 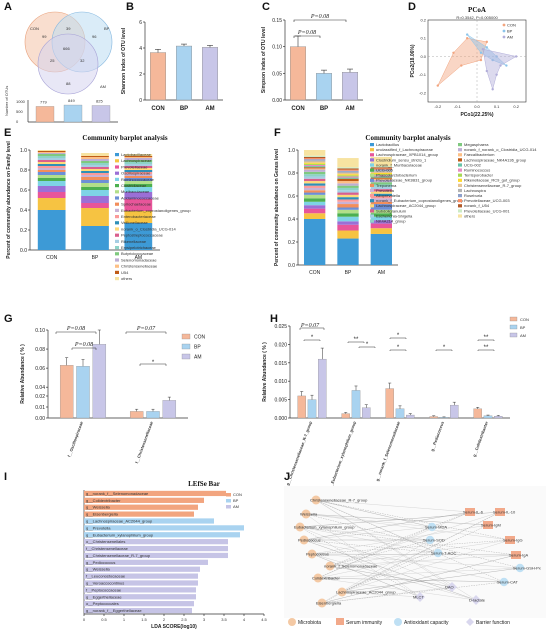 What do you see at coordinates (34, 28) in the screenshot?
I see `venn-set-label-con: CON` at bounding box center [34, 28].